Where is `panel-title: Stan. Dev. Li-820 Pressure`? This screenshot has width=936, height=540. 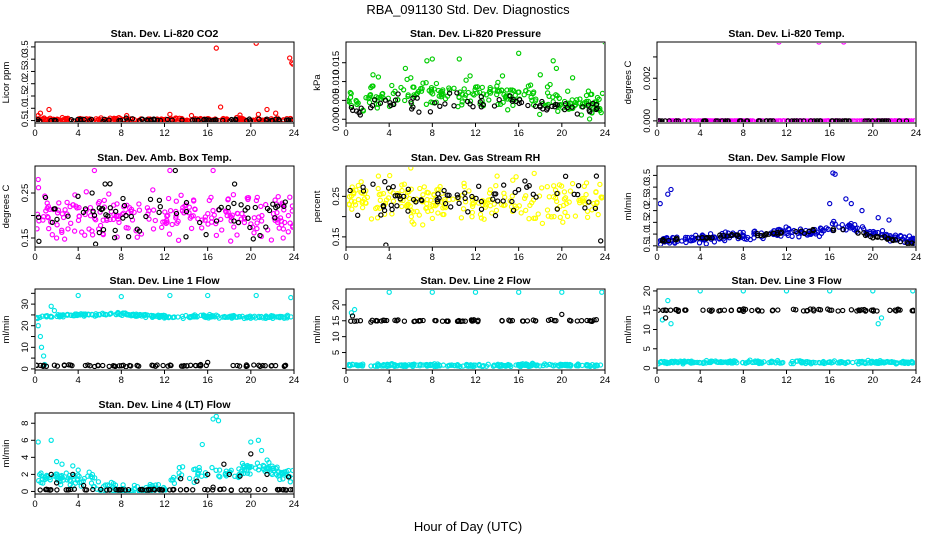
panel-title: Stan. Dev. Li-820 Pressure is located at coordinates (475, 34).